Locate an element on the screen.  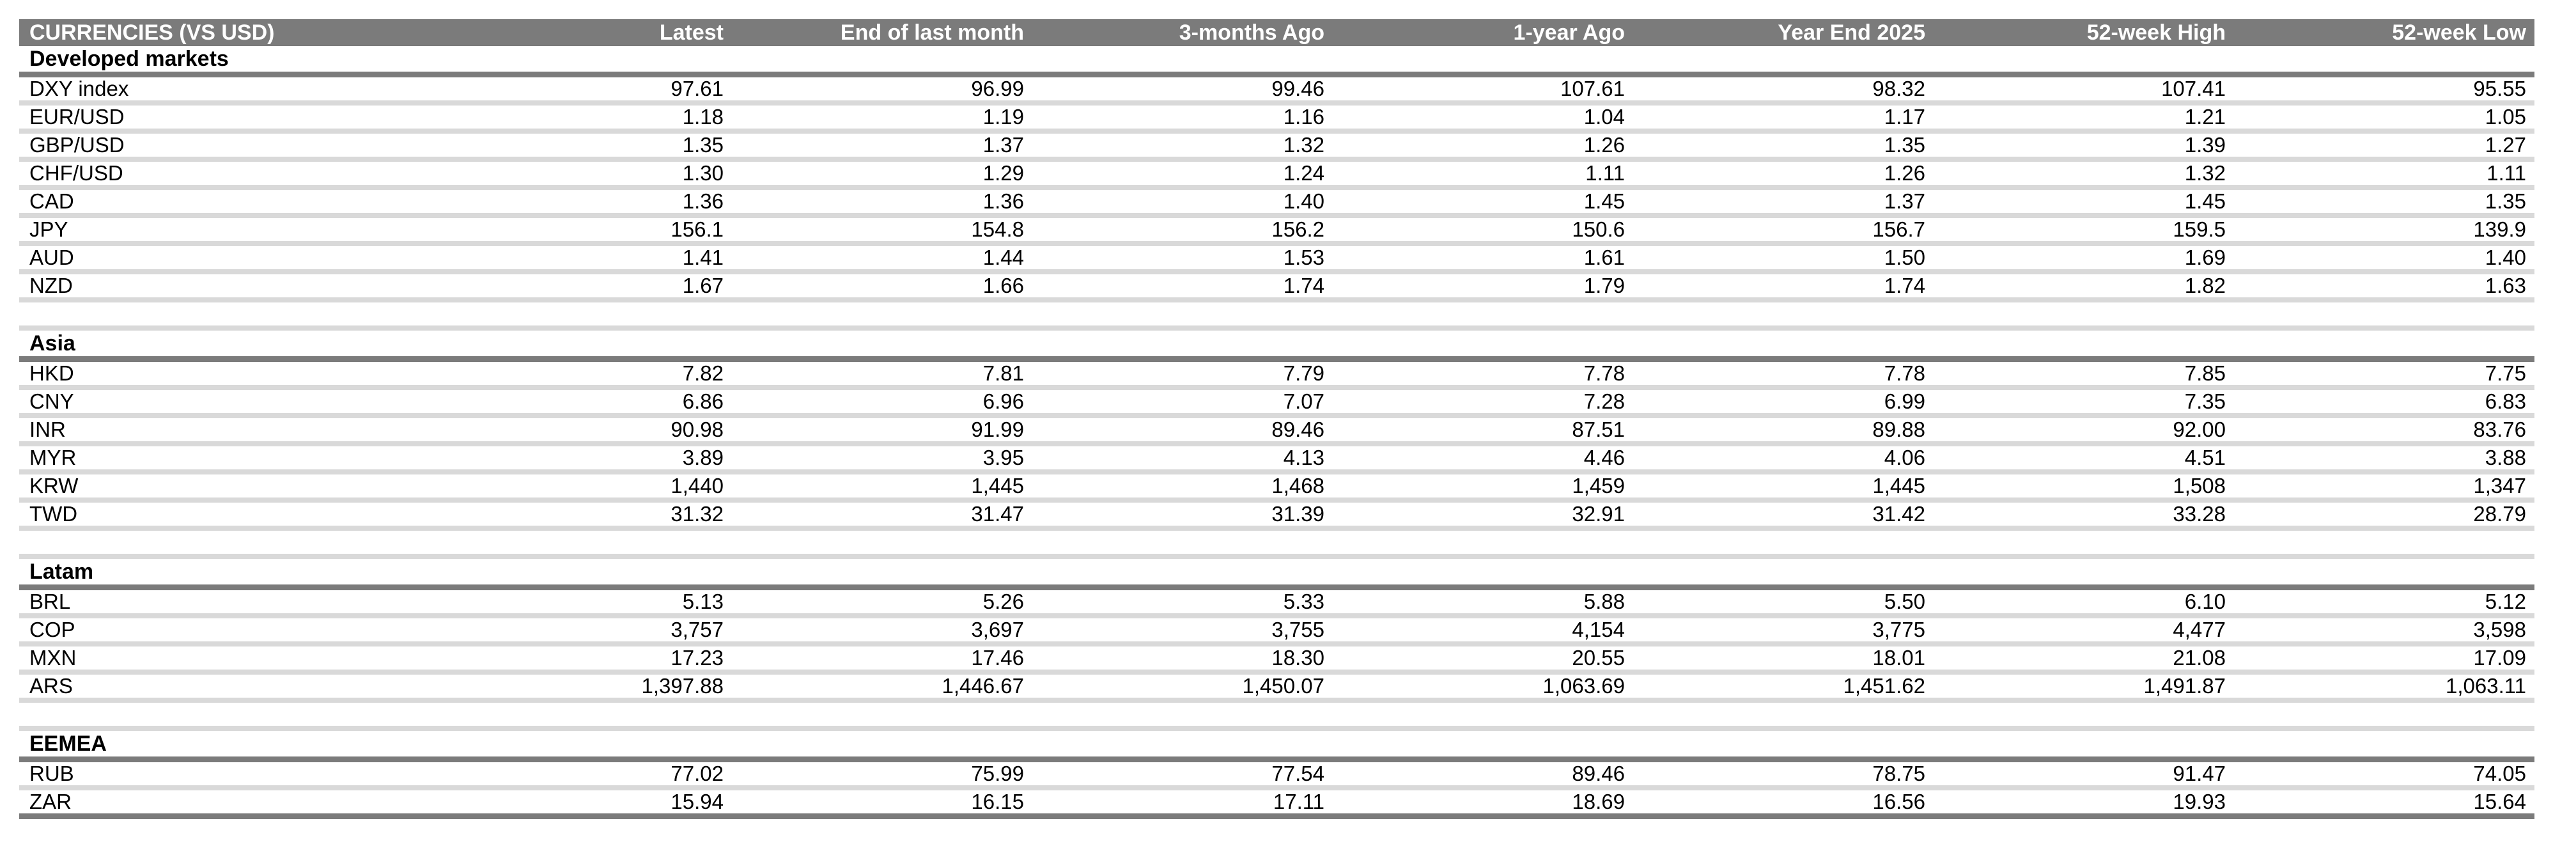
header-cell-1: Latest is located at coordinates (691, 33).